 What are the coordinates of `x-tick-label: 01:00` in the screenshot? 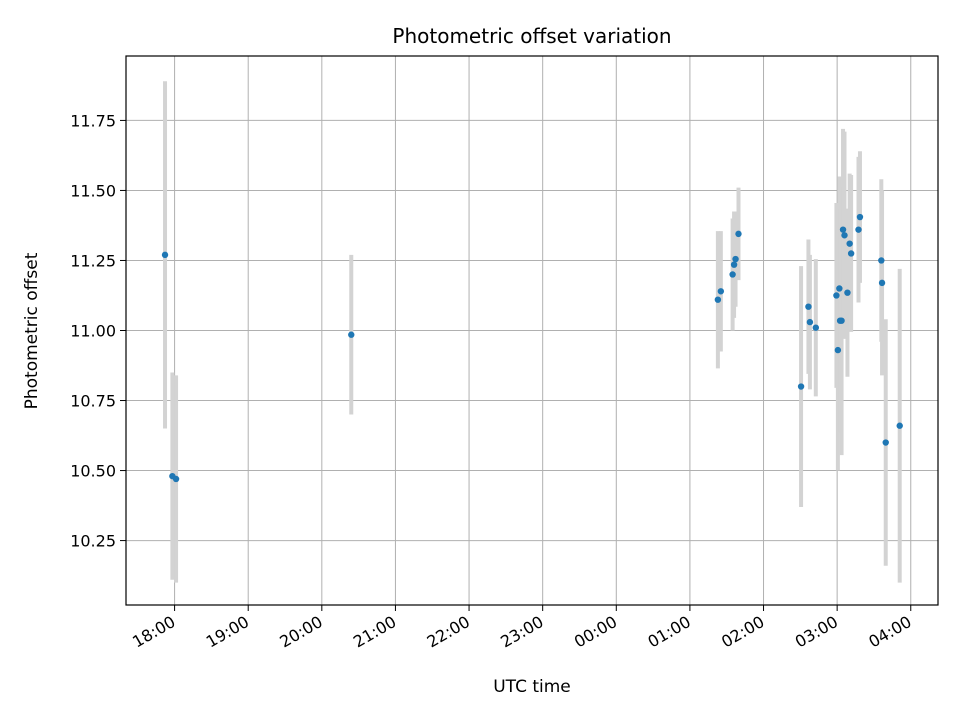 It's located at (668, 632).